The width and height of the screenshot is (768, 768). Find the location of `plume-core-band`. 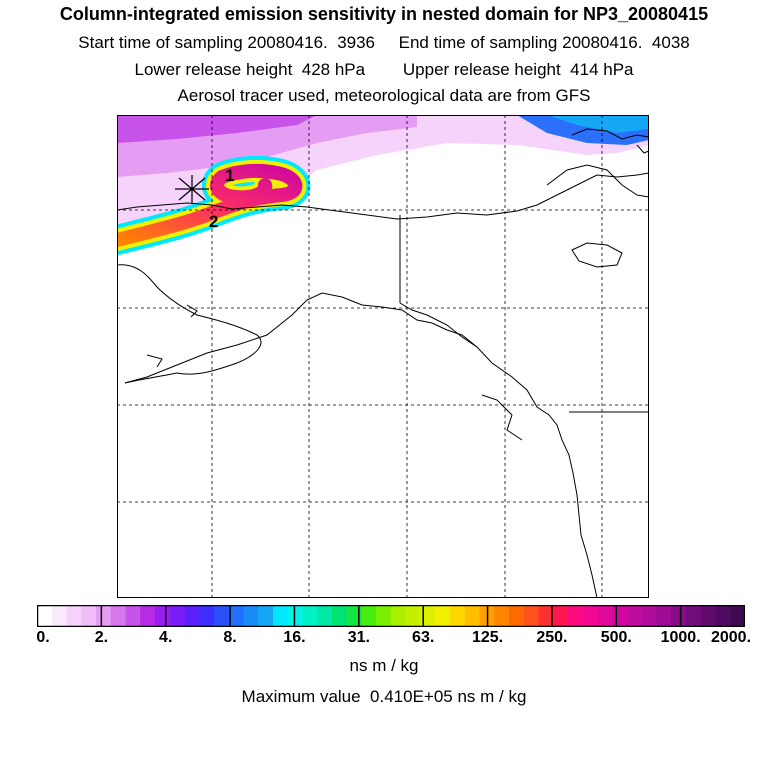

plume-core-band is located at coordinates (210, 205).